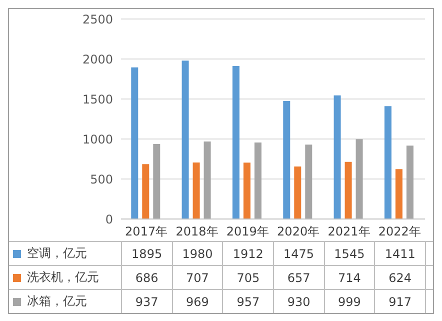 The height and width of the screenshot is (321, 442). What do you see at coordinates (147, 253) in the screenshot?
I see `data-label: 1895` at bounding box center [147, 253].